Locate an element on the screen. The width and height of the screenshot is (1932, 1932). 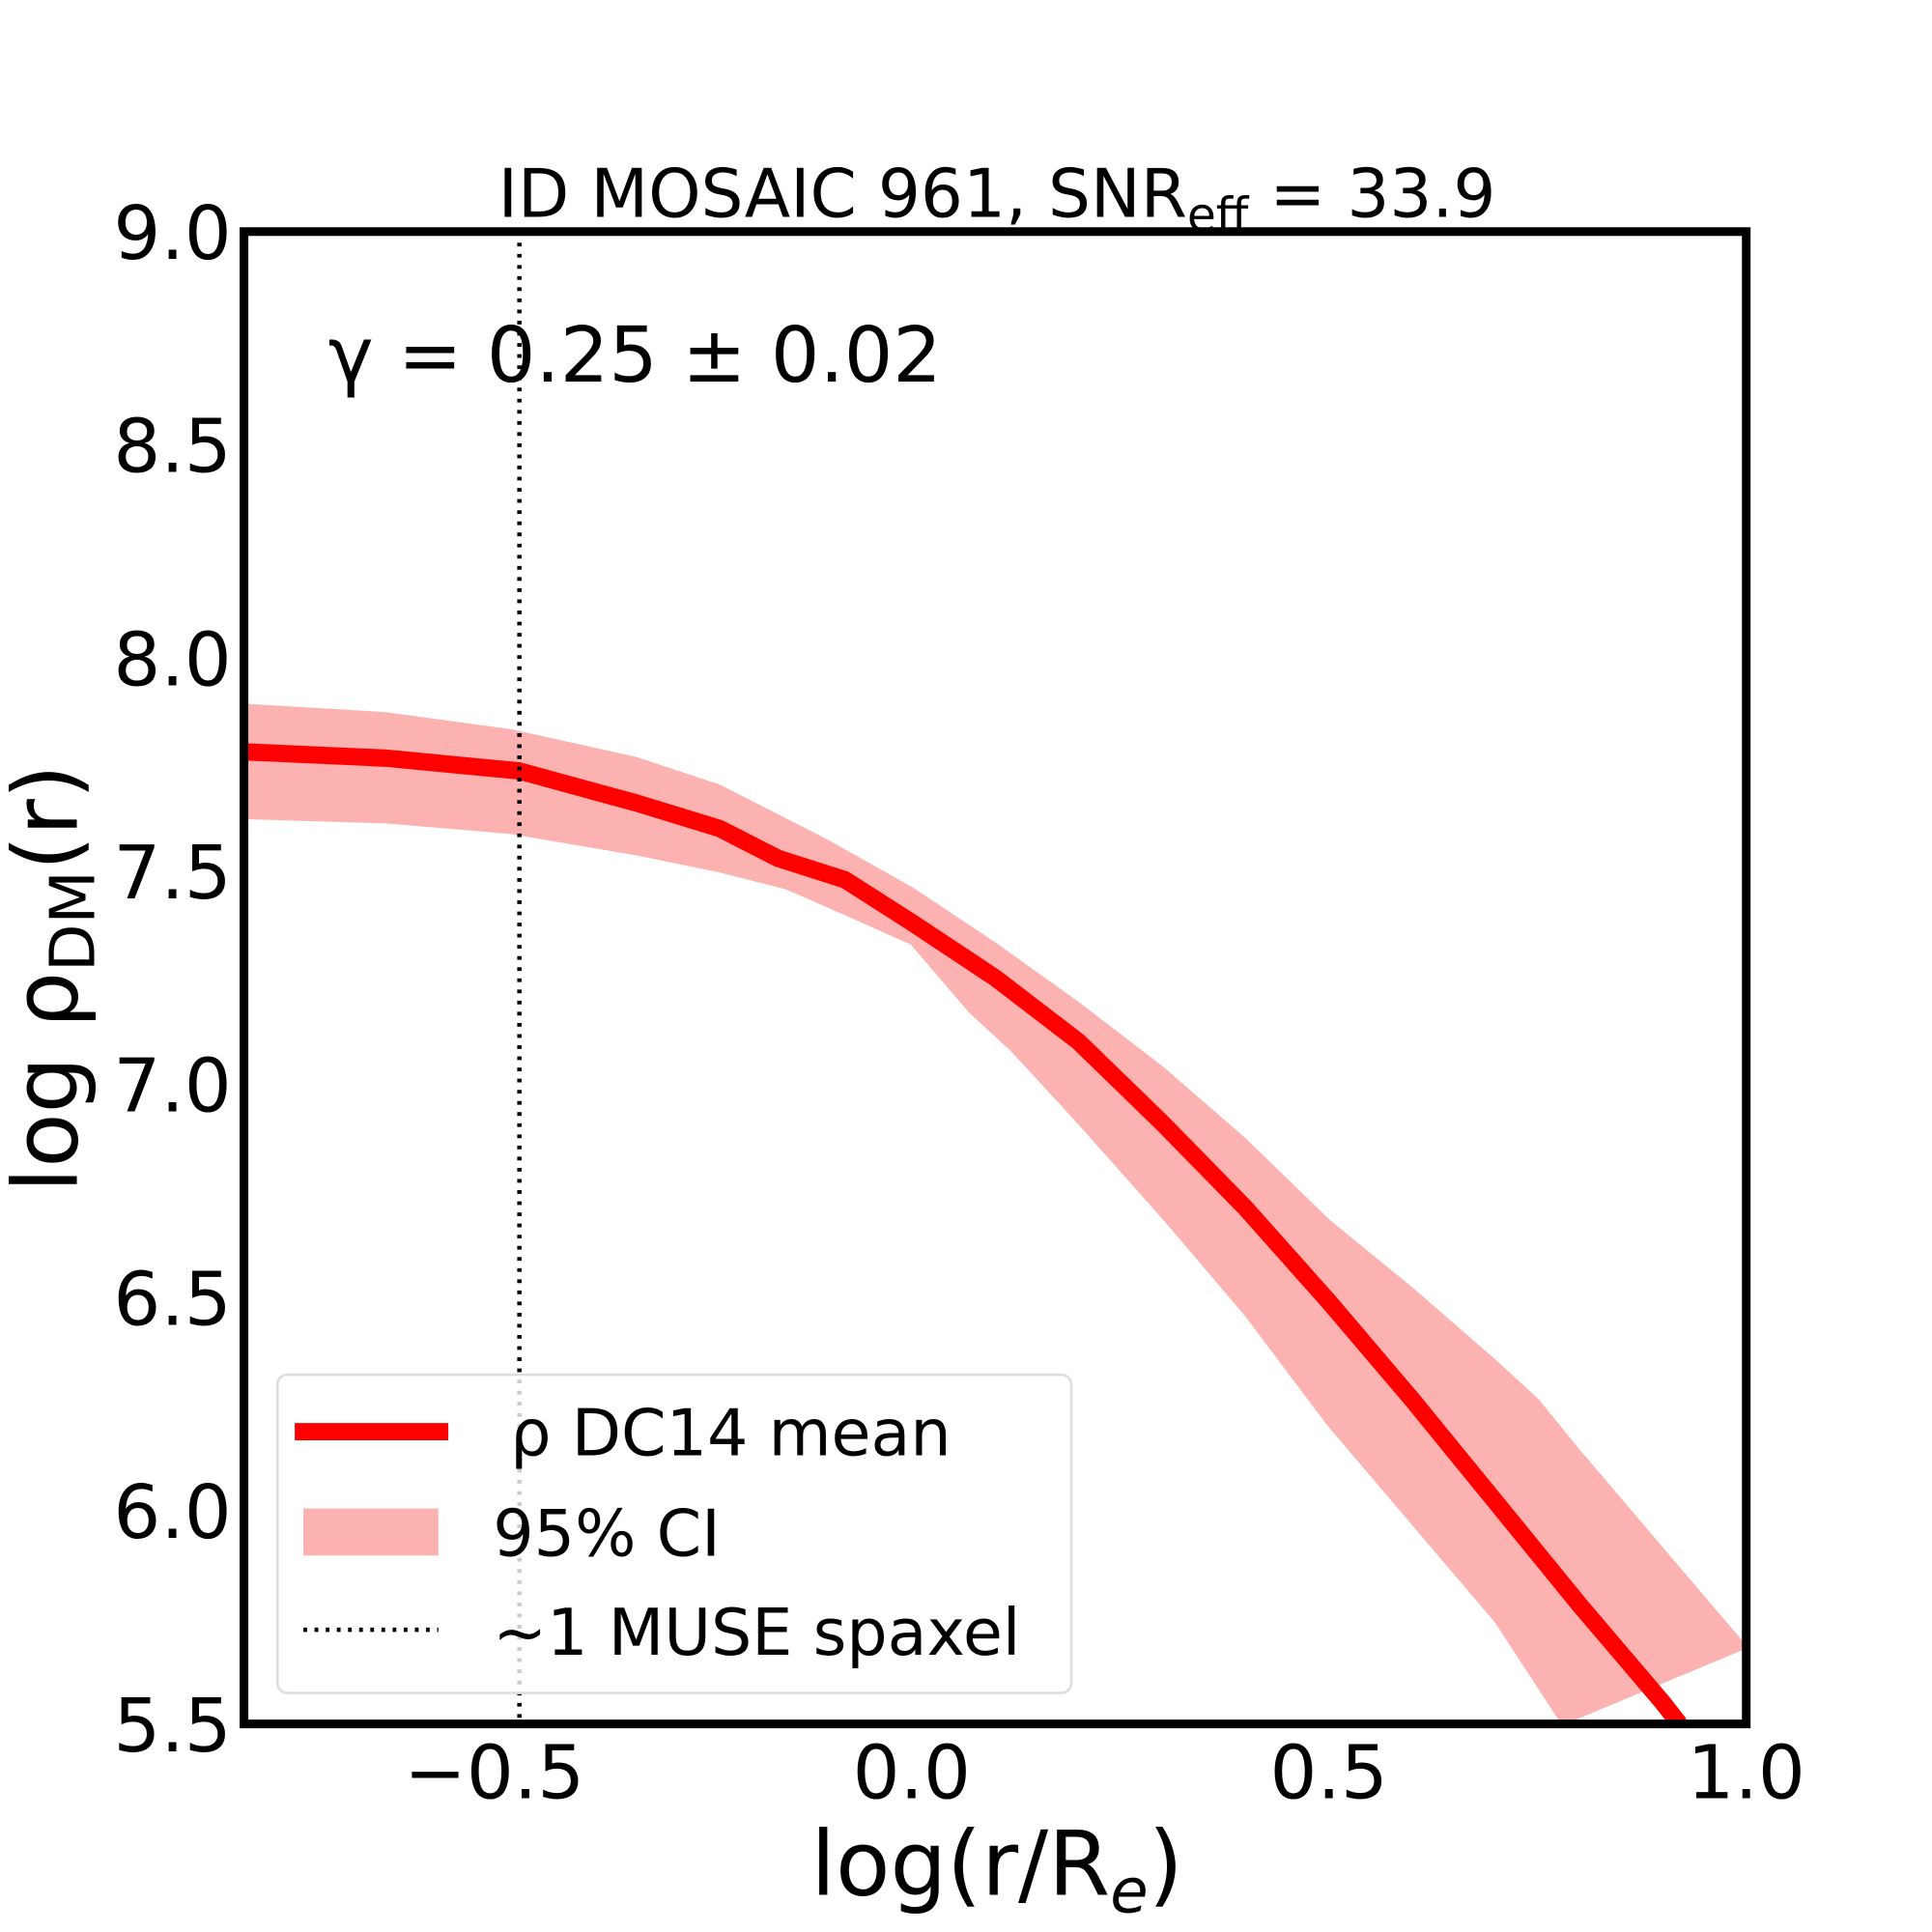
legend-mean-label: ρ DC14 mean is located at coordinates (730, 1432).